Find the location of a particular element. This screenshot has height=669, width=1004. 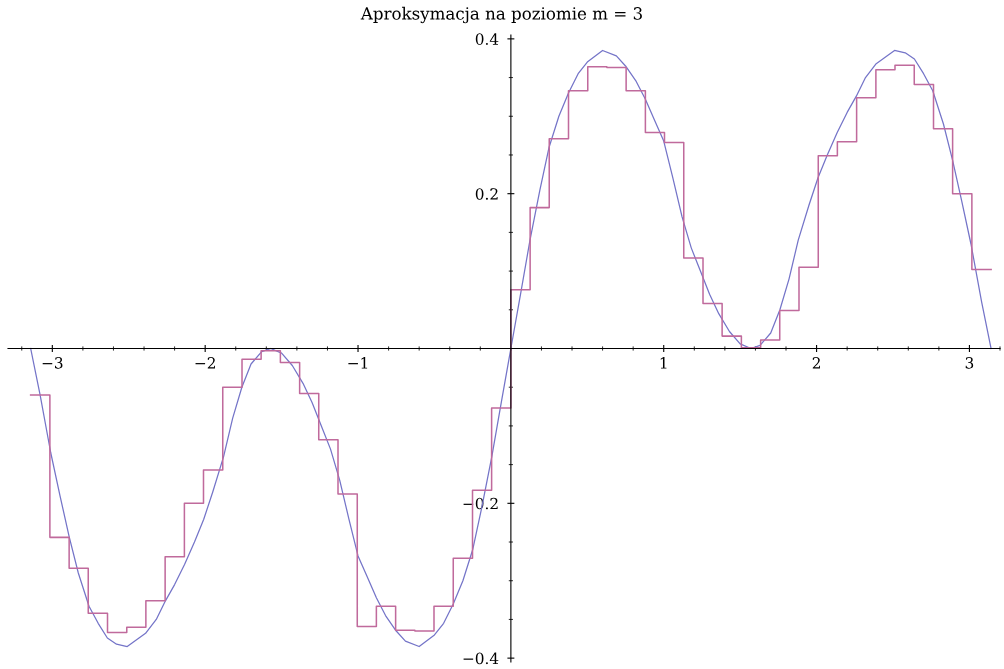

chart-title: Aproksymacja na poziomie m = 3 is located at coordinates (501, 15).